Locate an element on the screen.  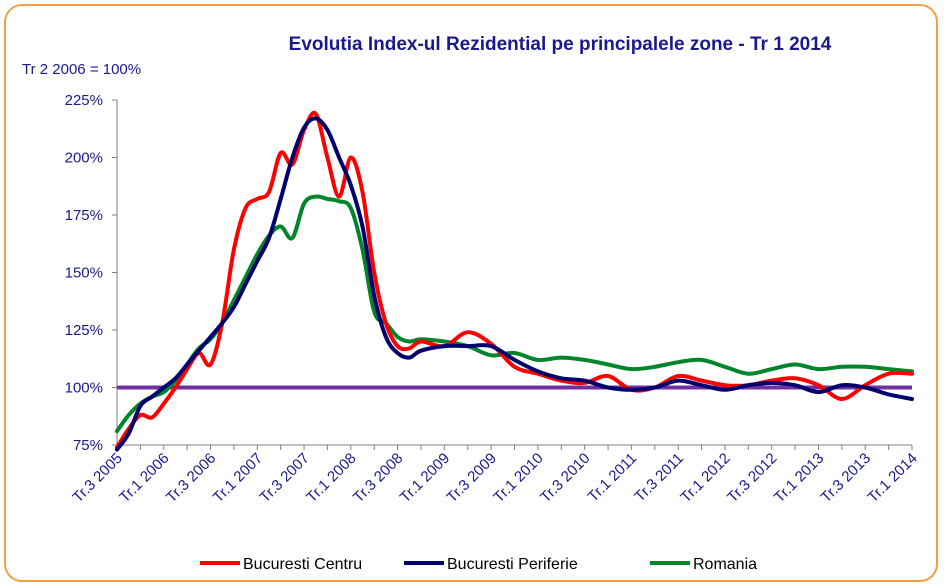
x-tick-label: Tr.1 2008 is located at coordinates (331, 478).